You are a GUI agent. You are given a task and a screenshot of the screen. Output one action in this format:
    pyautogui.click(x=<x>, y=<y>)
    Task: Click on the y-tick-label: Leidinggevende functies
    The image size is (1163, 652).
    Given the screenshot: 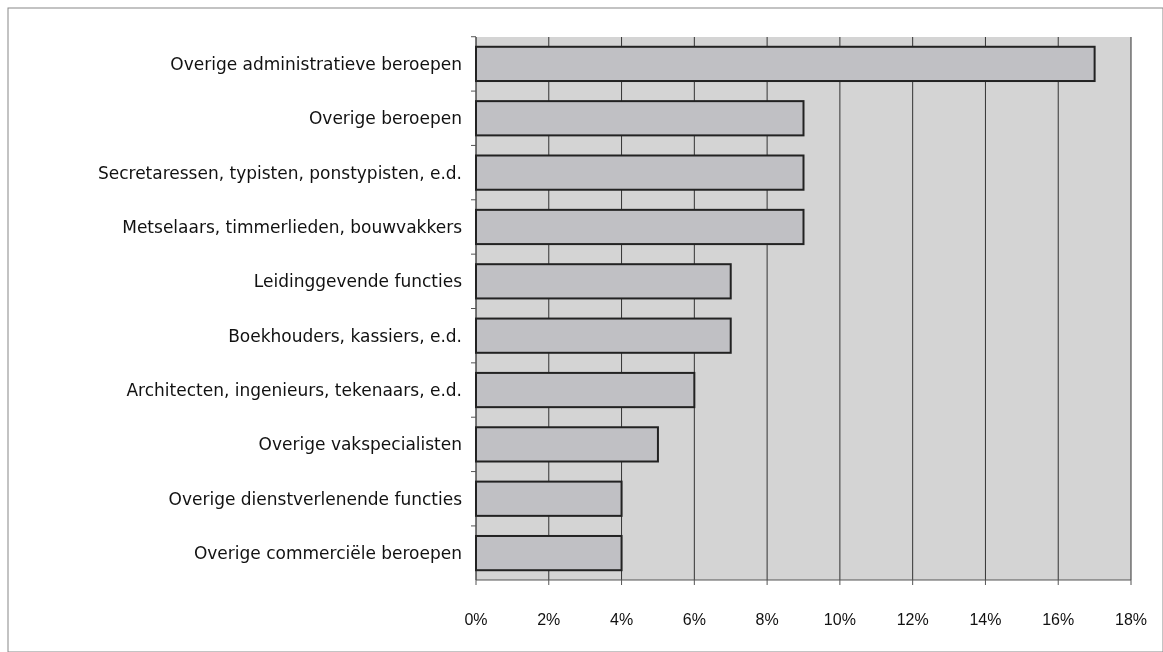 What is the action you would take?
    pyautogui.click(x=358, y=281)
    